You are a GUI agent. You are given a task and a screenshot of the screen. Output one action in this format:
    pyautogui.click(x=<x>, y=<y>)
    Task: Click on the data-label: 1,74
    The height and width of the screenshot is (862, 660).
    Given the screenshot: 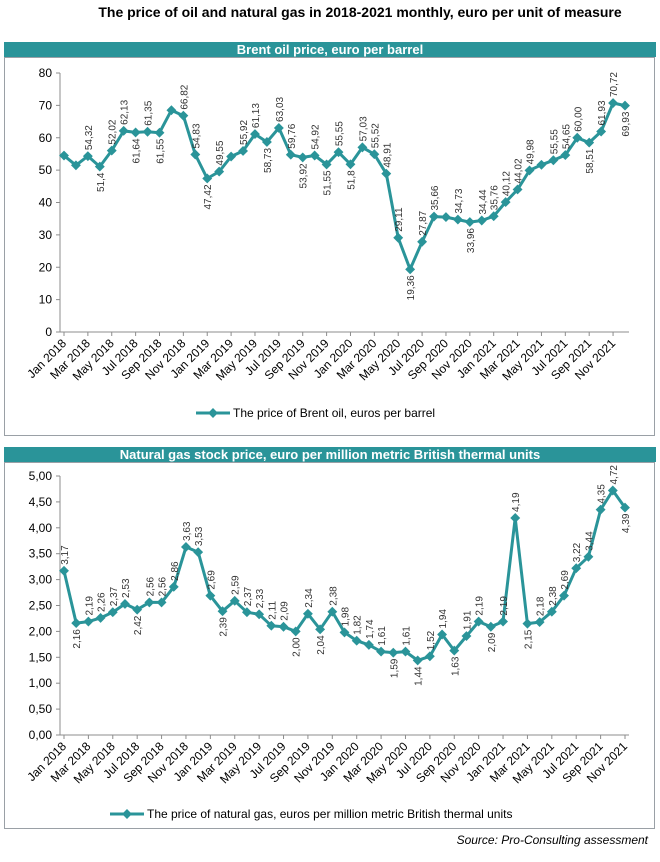 What is the action you would take?
    pyautogui.click(x=370, y=629)
    